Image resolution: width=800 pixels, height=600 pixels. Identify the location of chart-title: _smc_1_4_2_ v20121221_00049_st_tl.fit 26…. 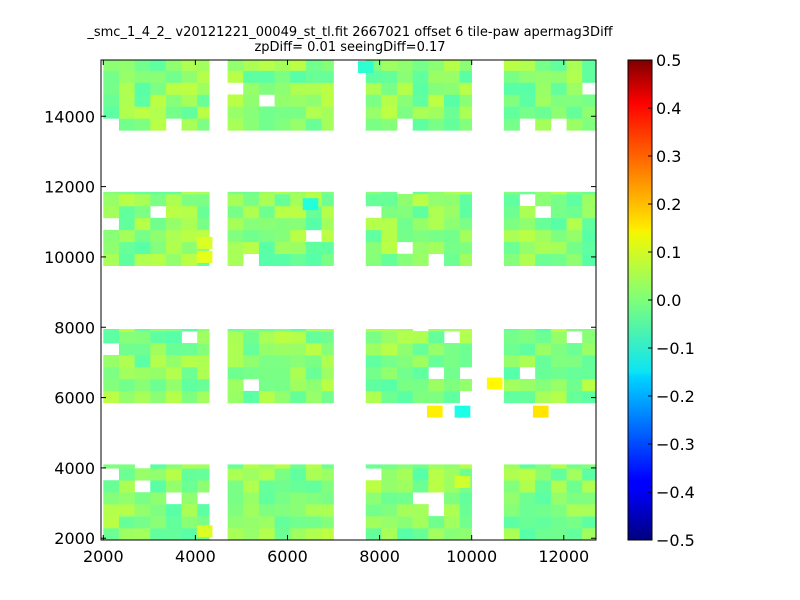
(350, 32).